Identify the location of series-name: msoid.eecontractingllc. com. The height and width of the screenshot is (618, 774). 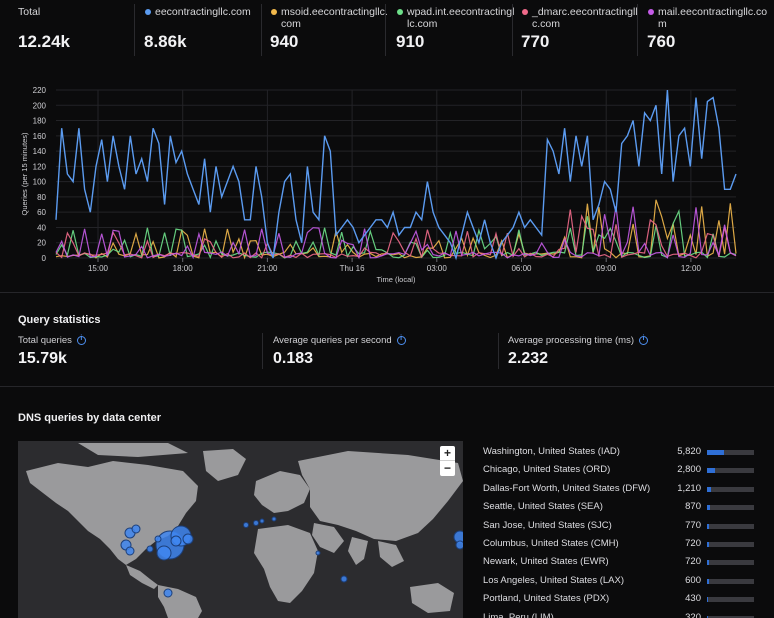
(334, 18).